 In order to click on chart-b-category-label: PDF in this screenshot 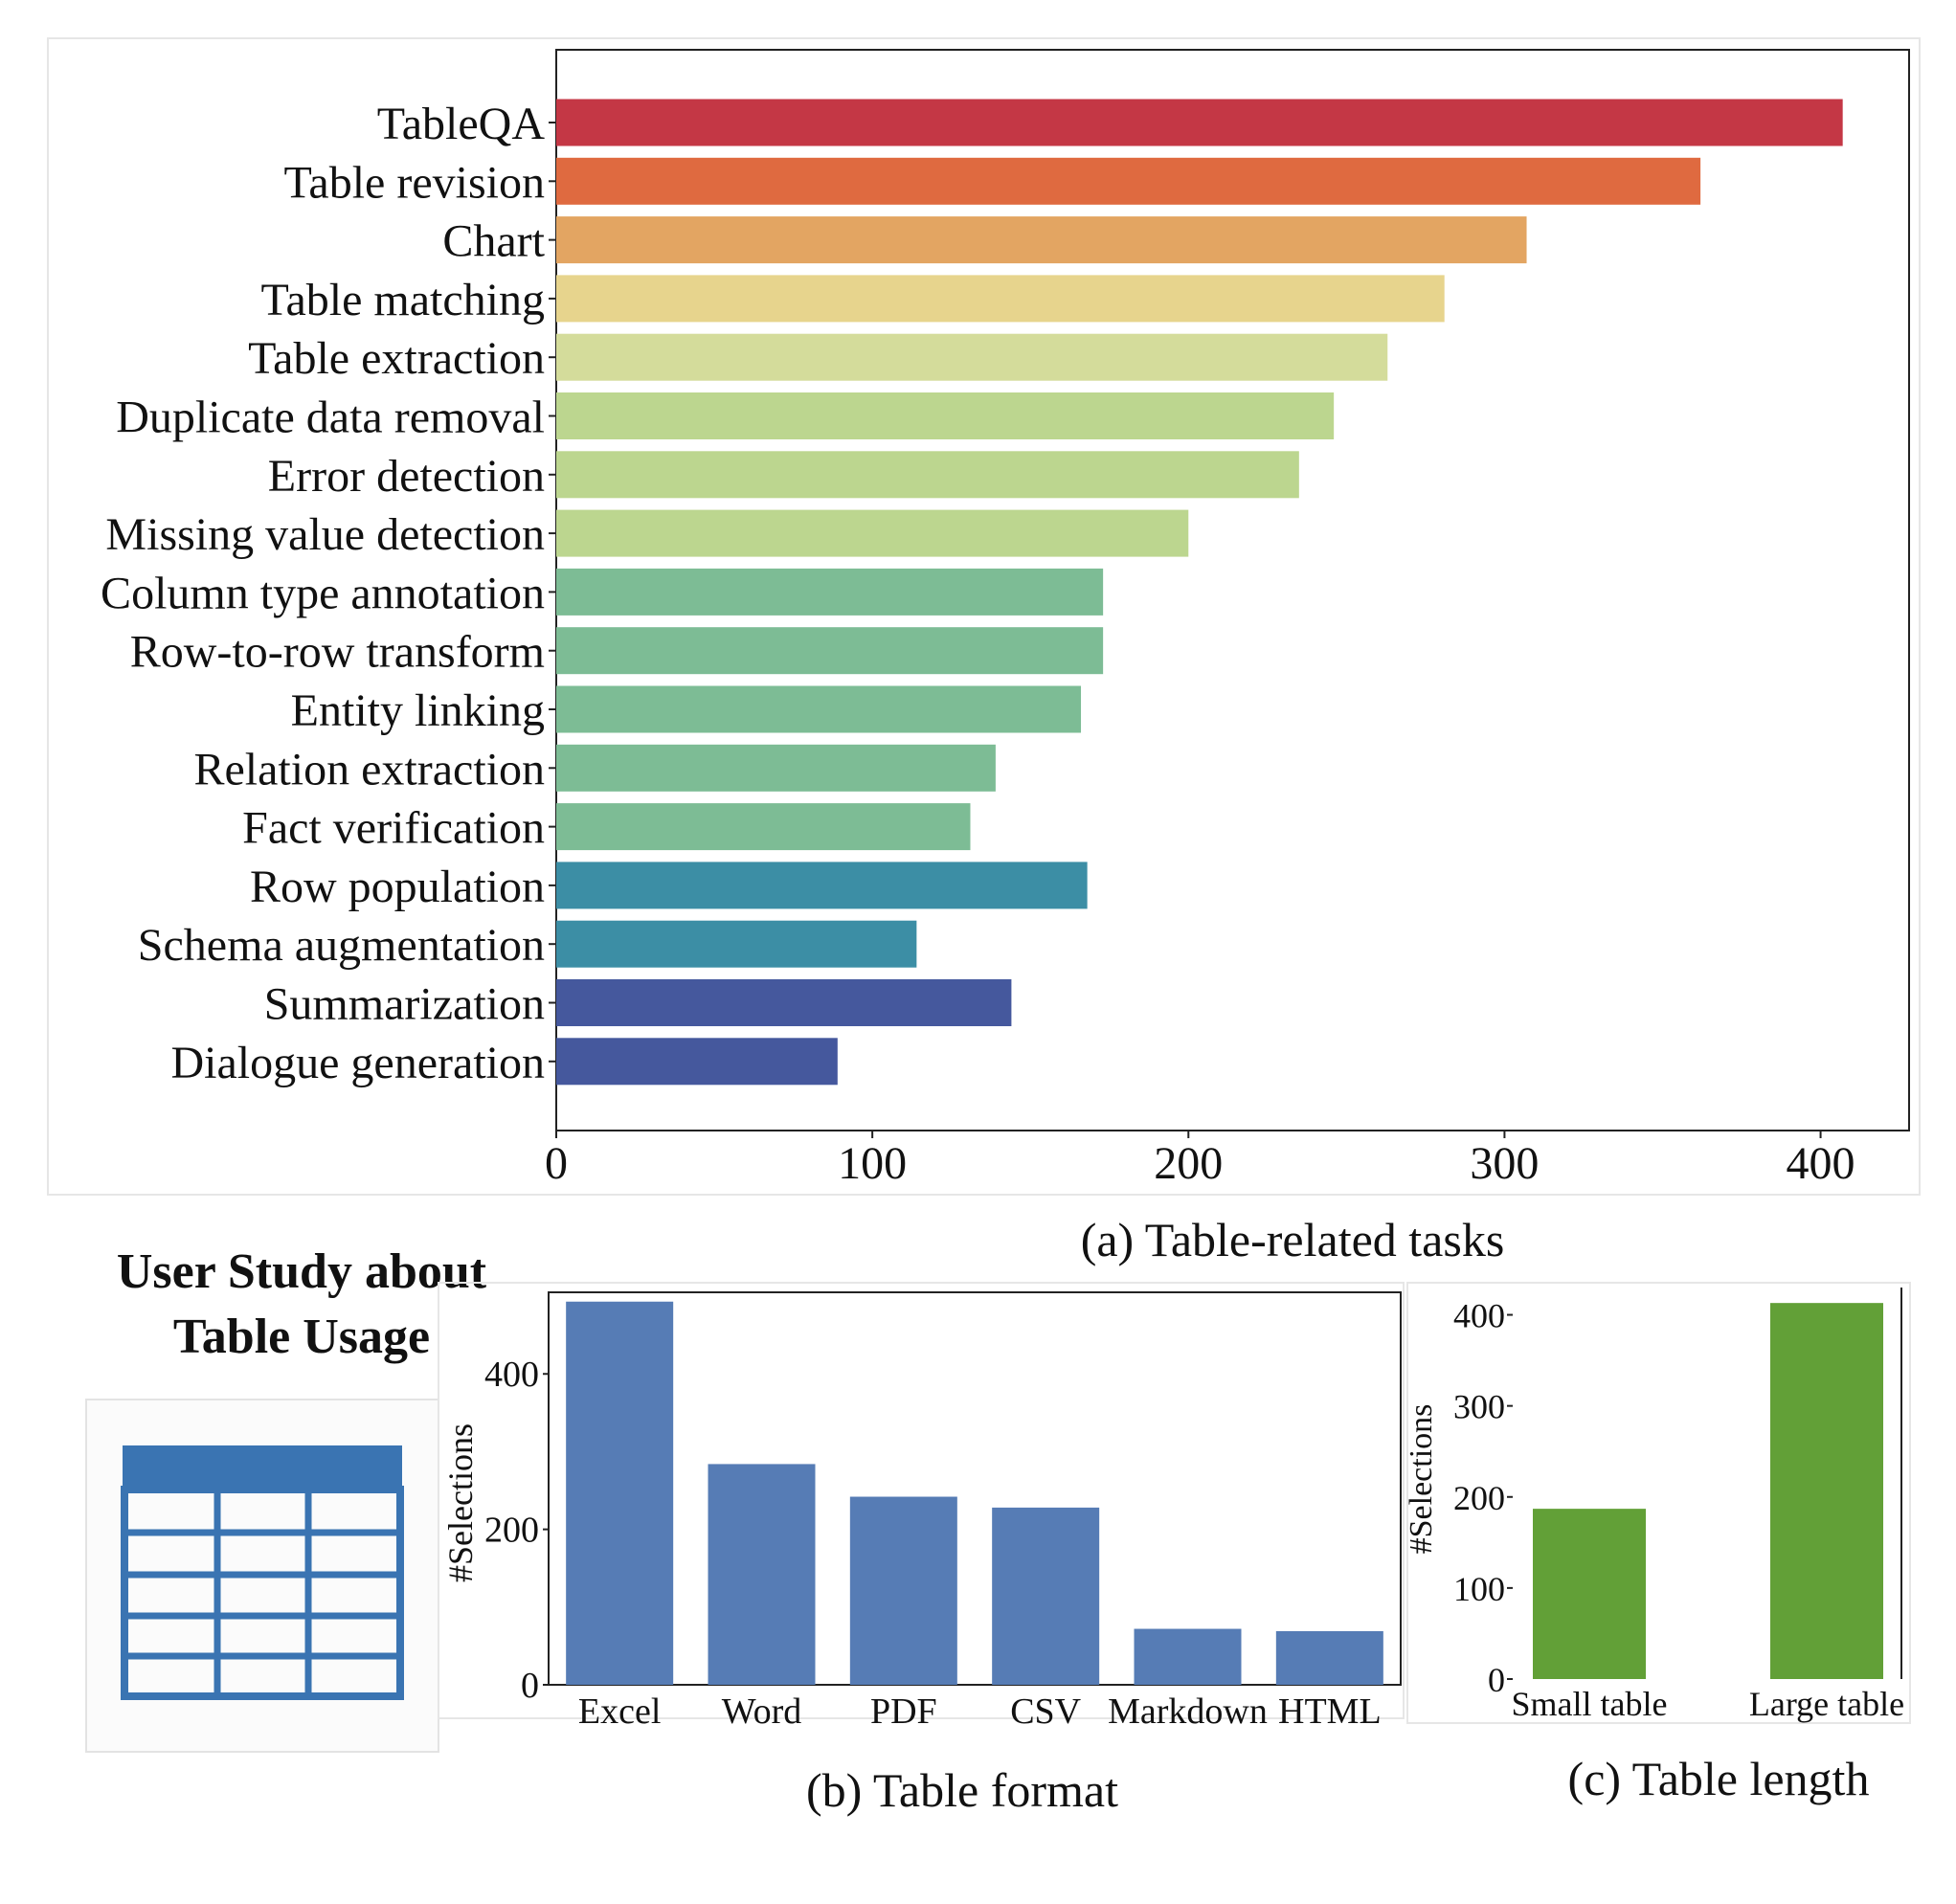, I will do `click(904, 1711)`.